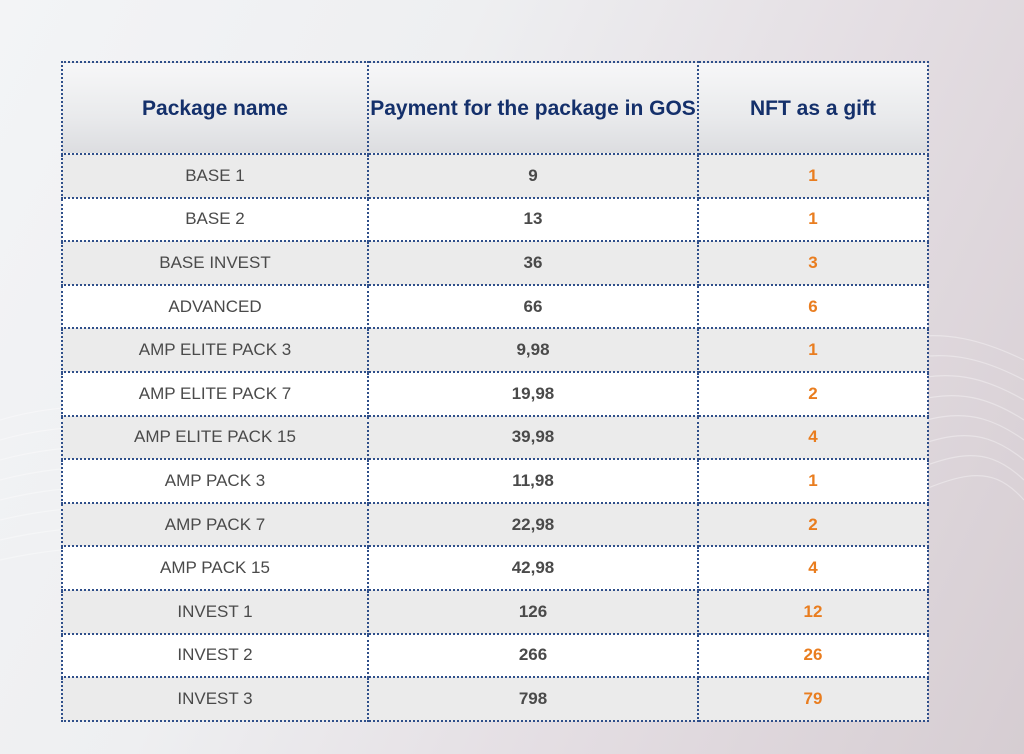  Describe the element at coordinates (533, 568) in the screenshot. I see `payment-cell: 42,98` at that location.